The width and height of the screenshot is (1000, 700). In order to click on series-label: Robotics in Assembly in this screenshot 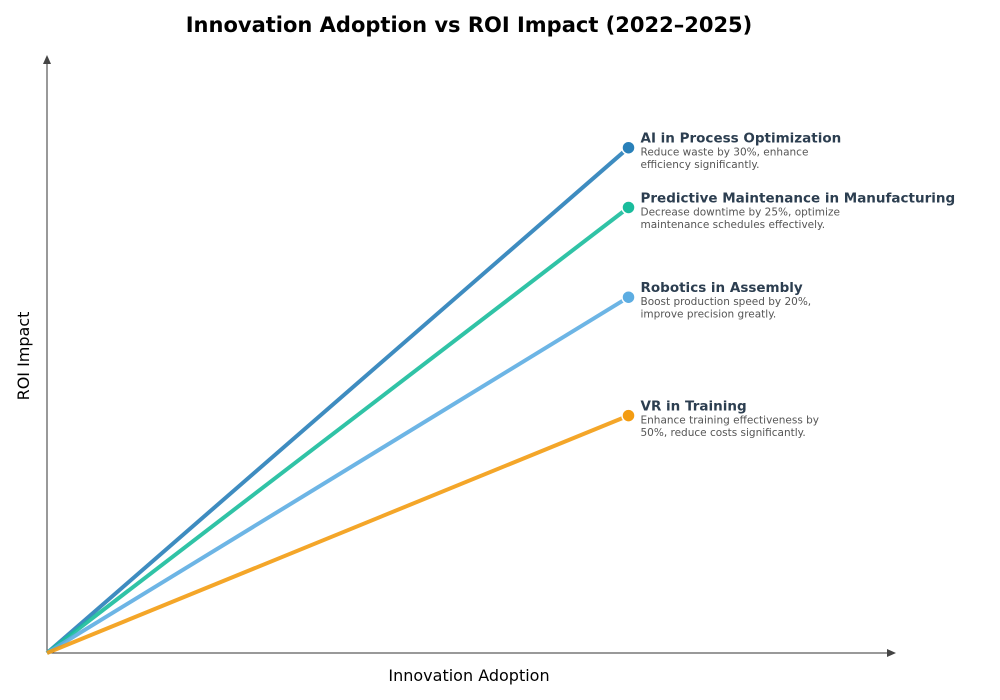, I will do `click(722, 288)`.